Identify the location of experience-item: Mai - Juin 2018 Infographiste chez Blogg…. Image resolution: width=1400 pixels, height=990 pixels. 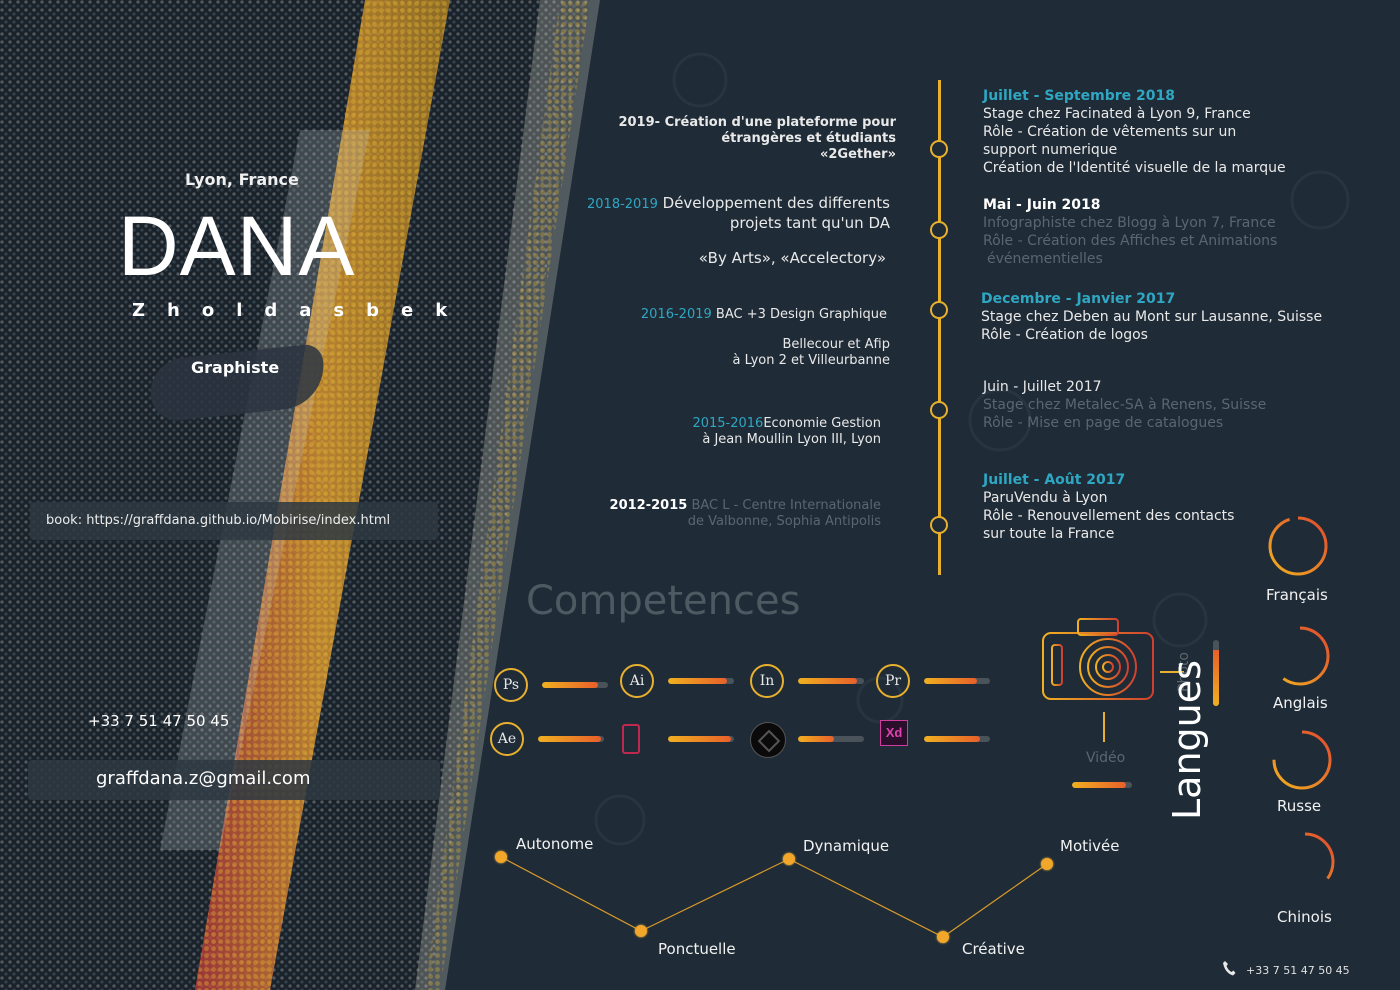
(1153, 232).